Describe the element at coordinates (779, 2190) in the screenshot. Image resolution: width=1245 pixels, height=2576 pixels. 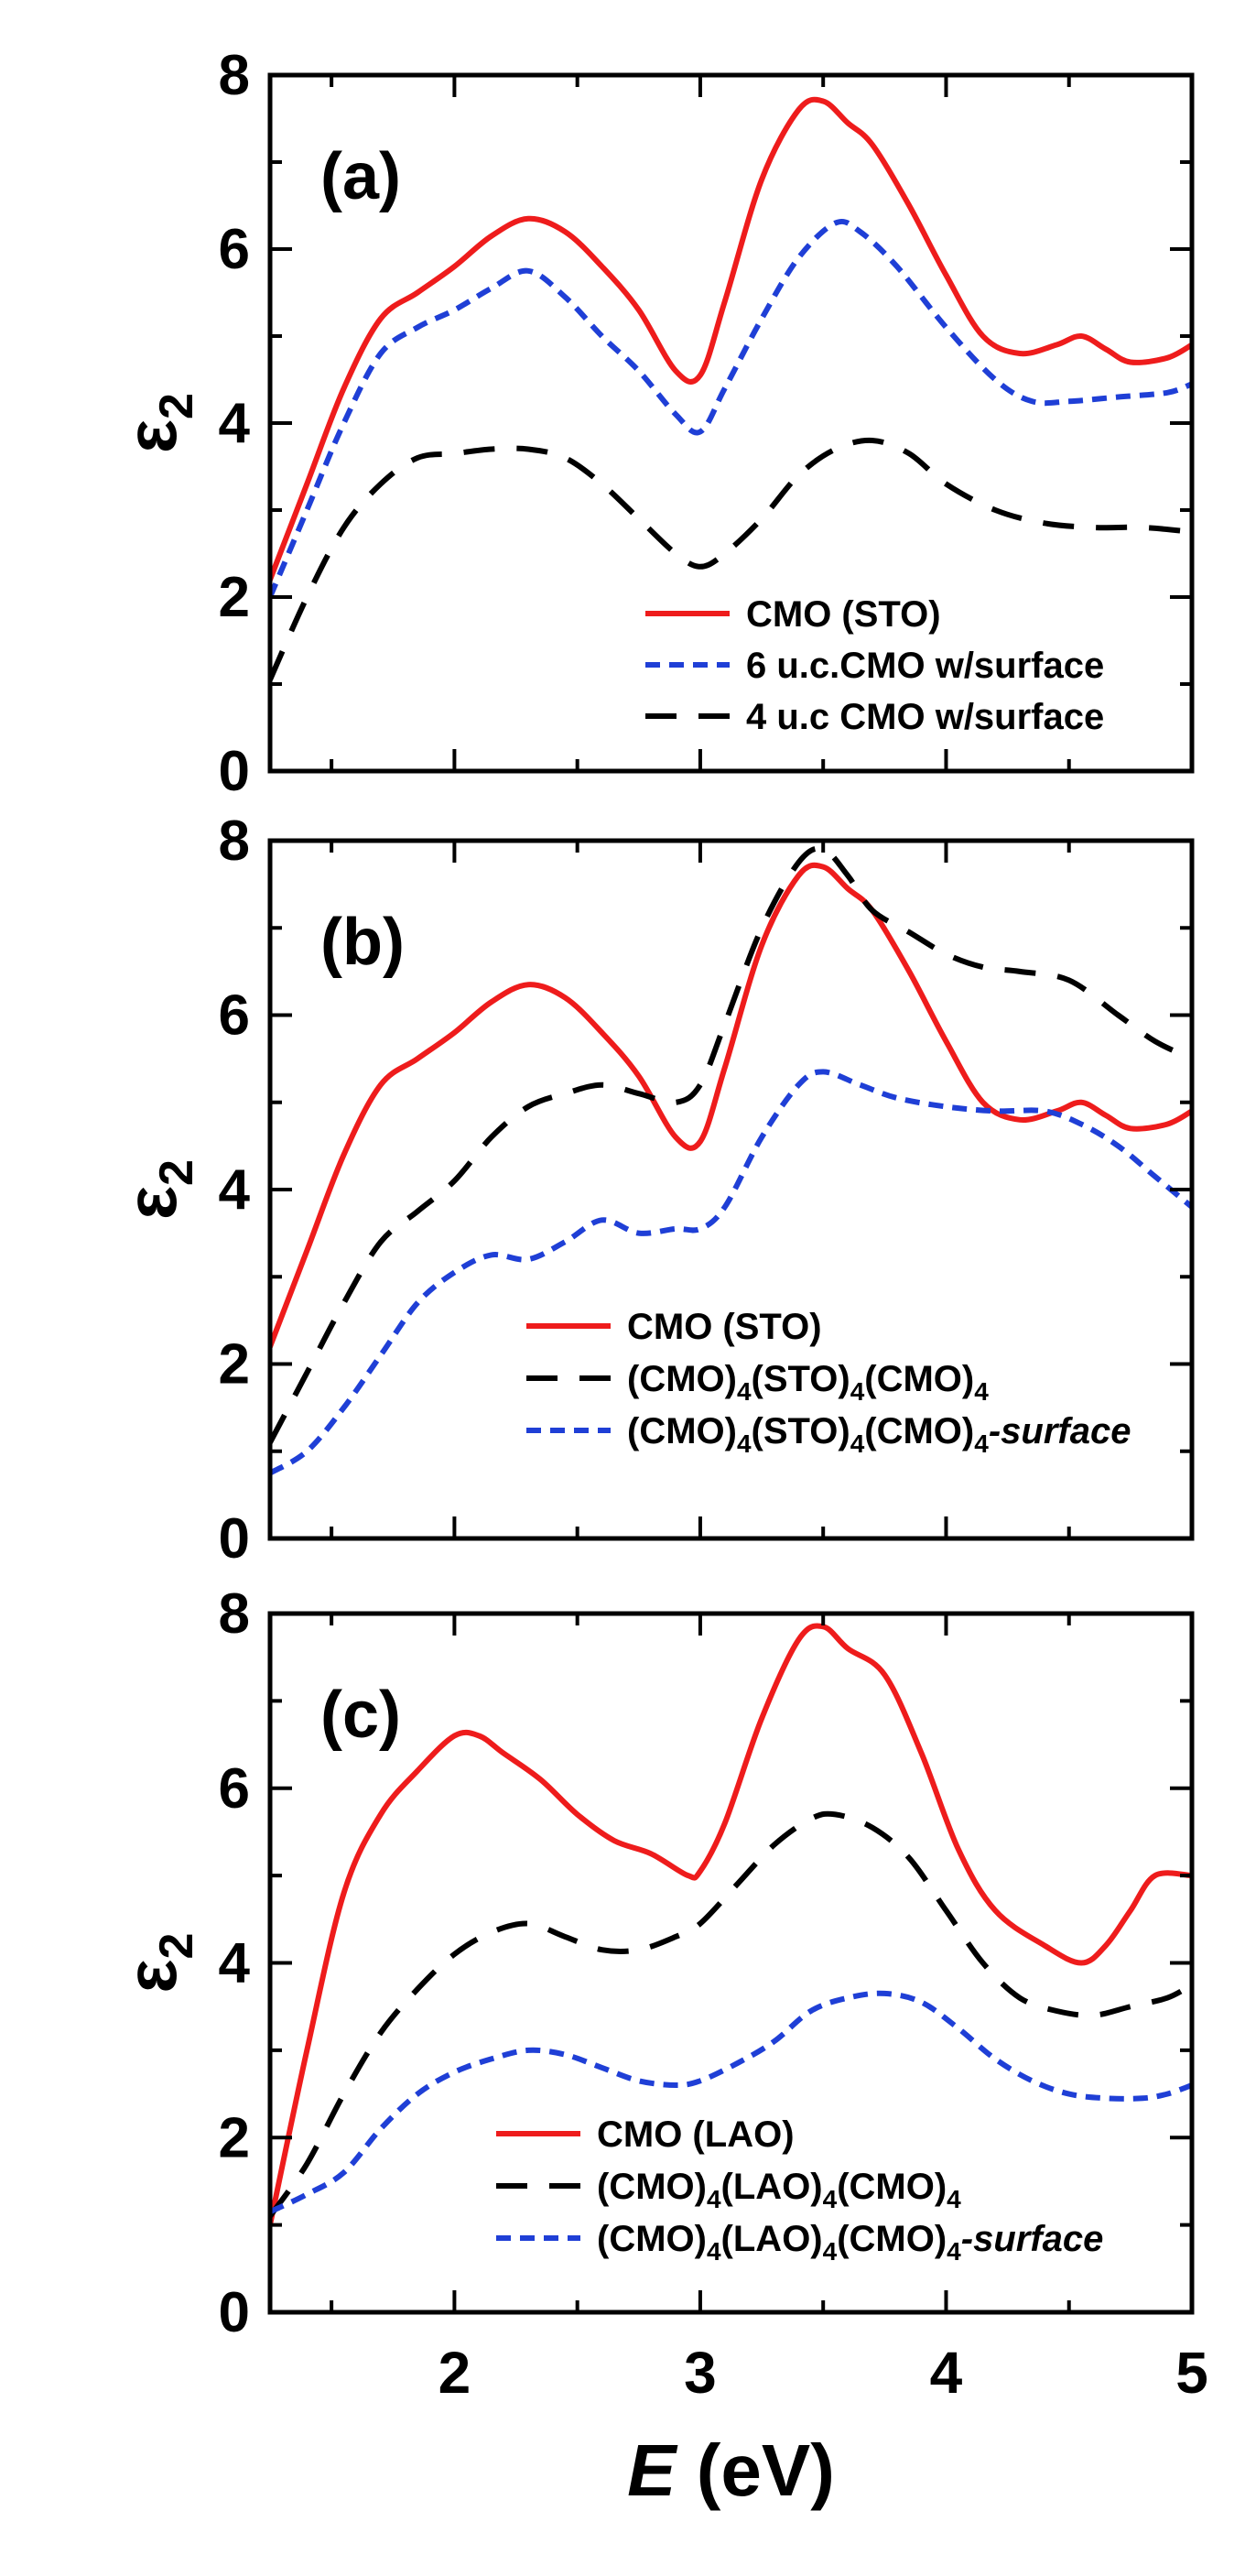
I see `legend-label: (CMO)4(LAO)4(CMO)4` at that location.